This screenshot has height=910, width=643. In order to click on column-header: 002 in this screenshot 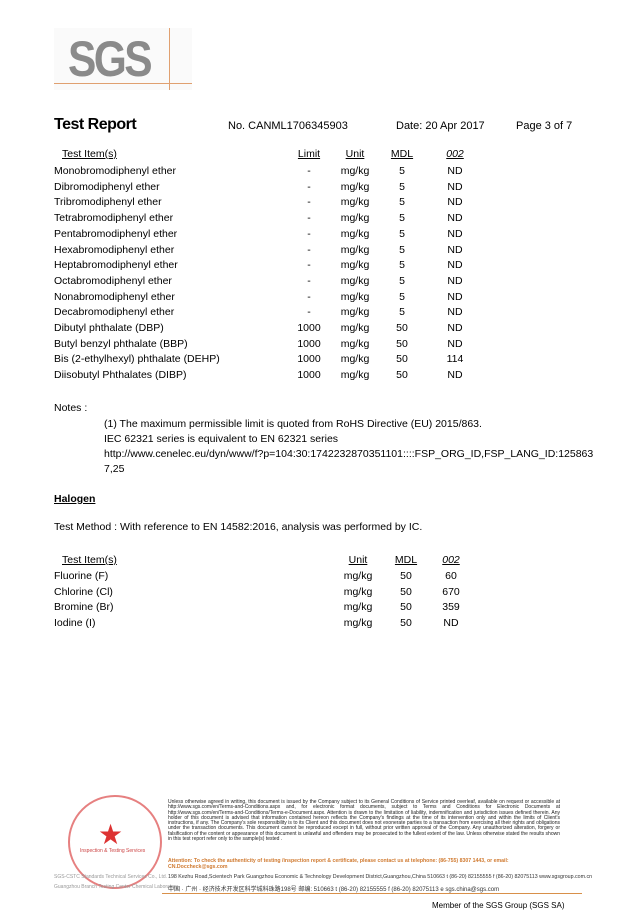, I will do `click(455, 154)`.